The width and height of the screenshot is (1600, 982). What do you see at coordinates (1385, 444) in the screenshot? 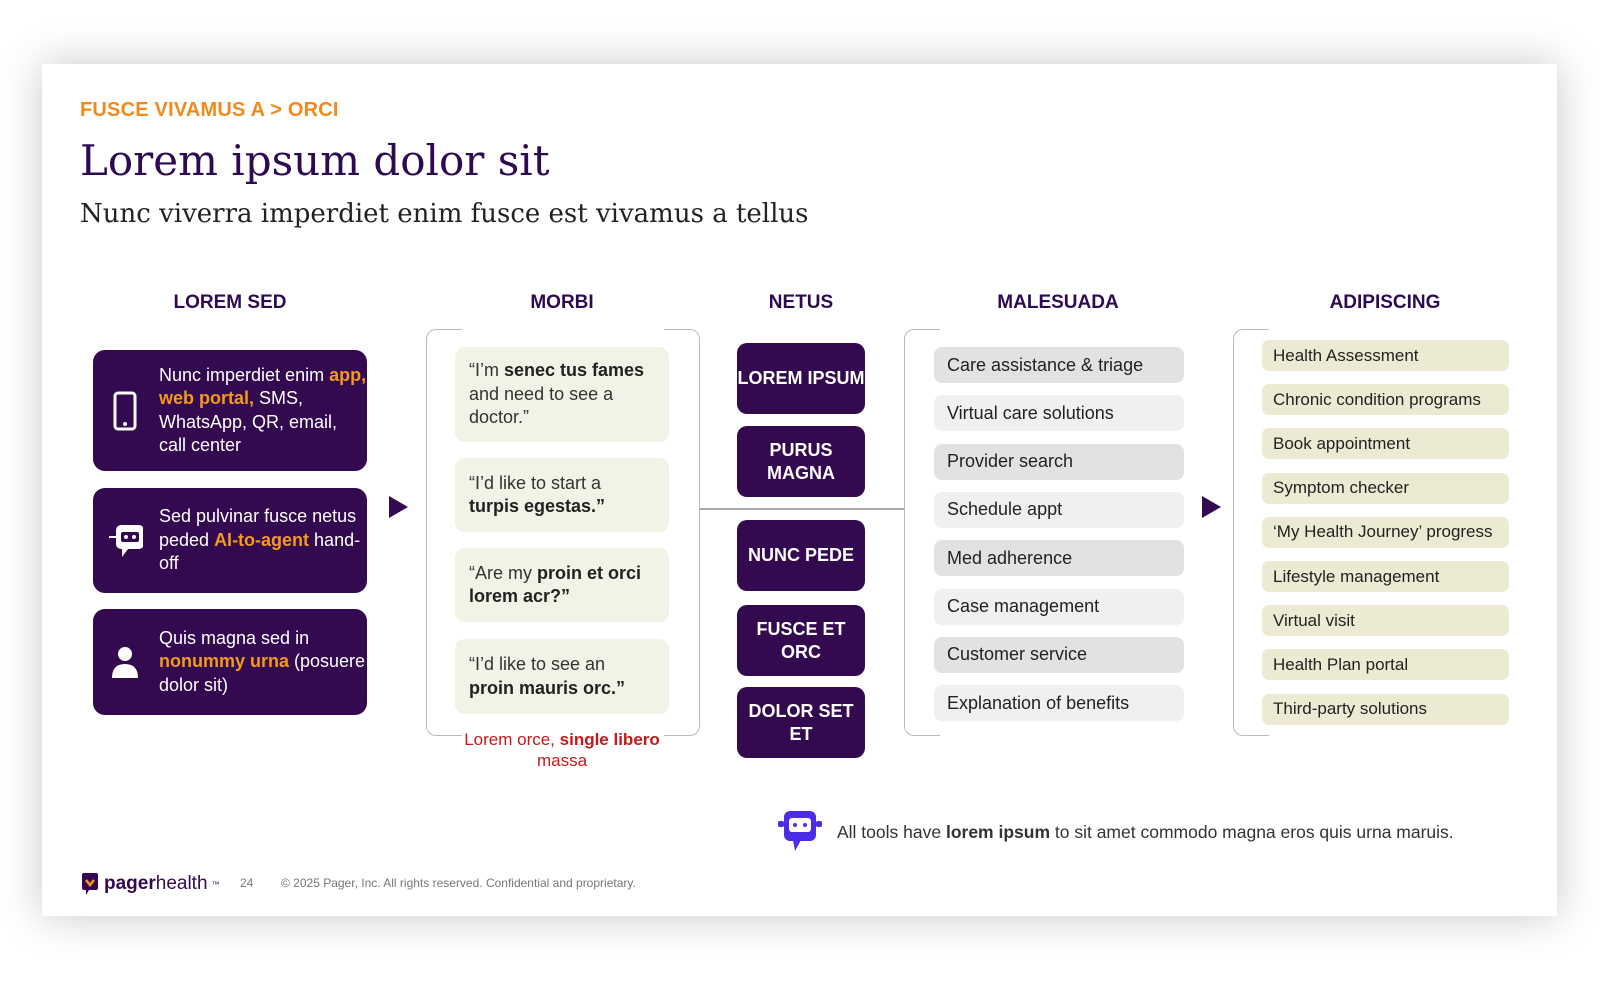
I see `adipiscing-item: Book appointment` at bounding box center [1385, 444].